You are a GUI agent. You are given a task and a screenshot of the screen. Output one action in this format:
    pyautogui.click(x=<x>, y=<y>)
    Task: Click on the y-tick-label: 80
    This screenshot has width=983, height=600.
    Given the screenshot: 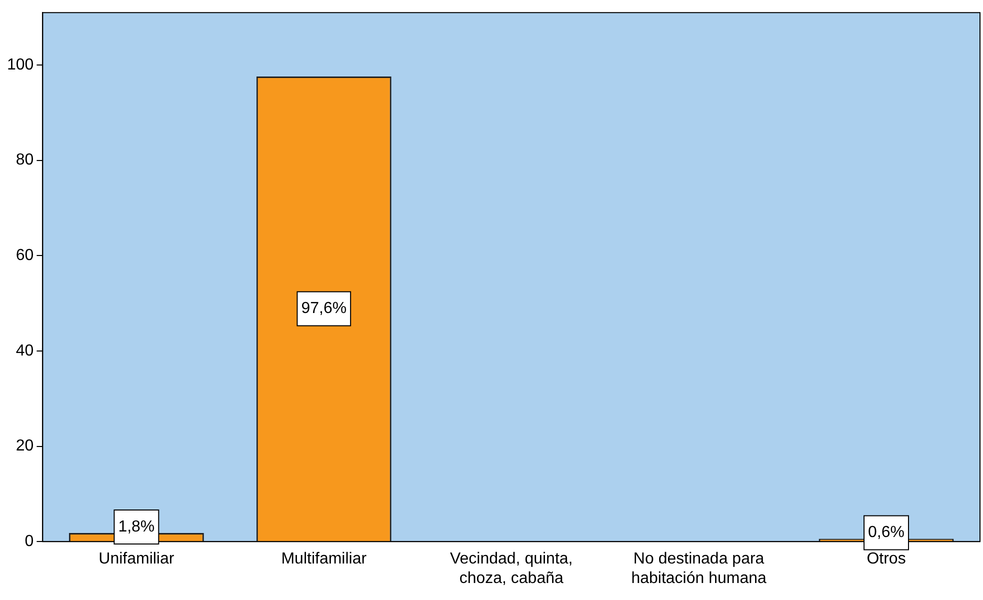 What is the action you would take?
    pyautogui.click(x=25, y=160)
    